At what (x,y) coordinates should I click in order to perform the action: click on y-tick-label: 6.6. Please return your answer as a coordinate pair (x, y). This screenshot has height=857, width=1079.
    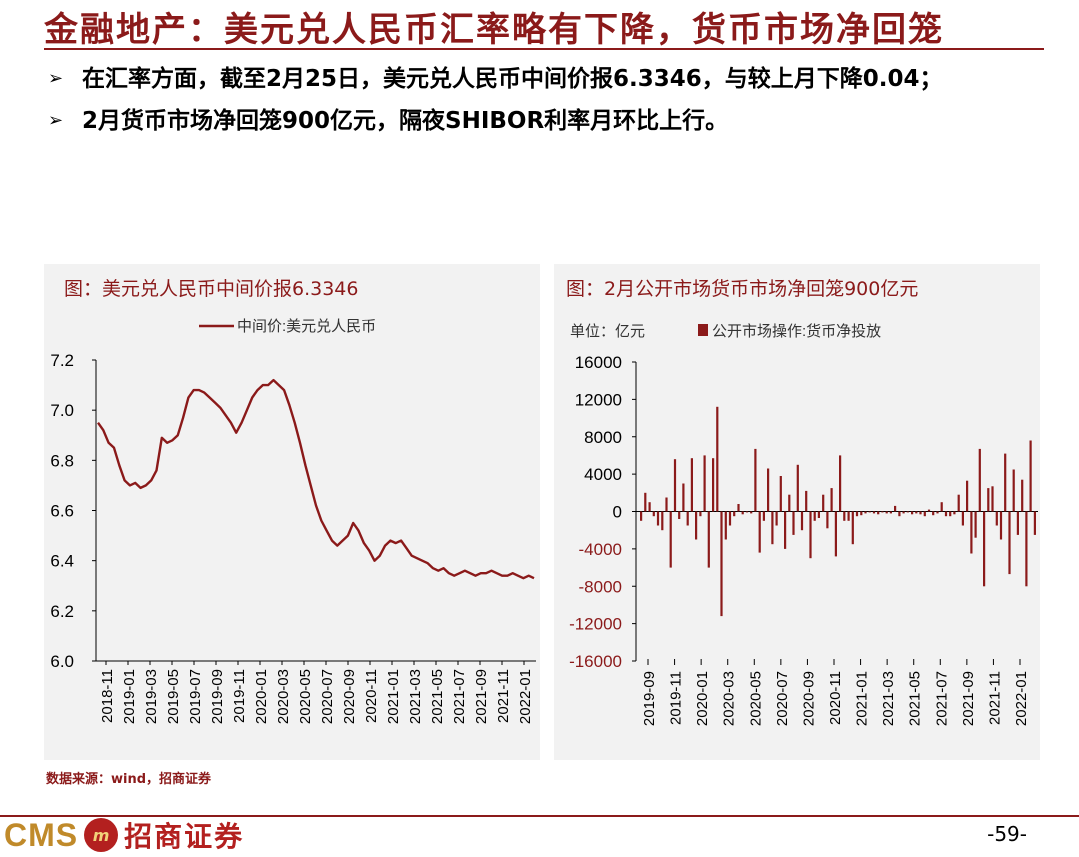
    Looking at the image, I should click on (62, 511).